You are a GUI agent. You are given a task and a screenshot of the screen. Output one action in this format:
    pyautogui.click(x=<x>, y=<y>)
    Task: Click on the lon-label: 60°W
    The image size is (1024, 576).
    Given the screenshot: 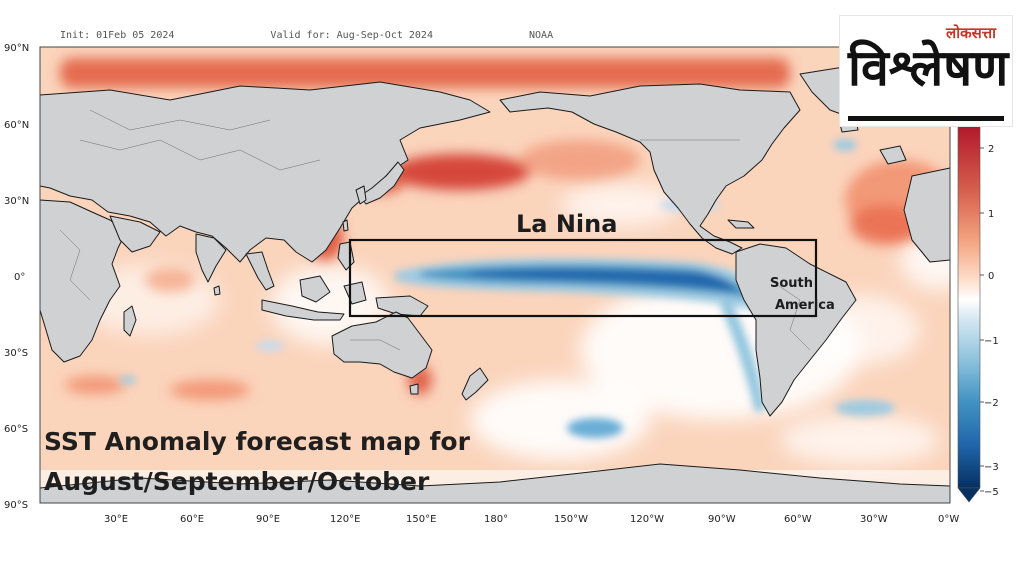 What is the action you would take?
    pyautogui.click(x=798, y=519)
    